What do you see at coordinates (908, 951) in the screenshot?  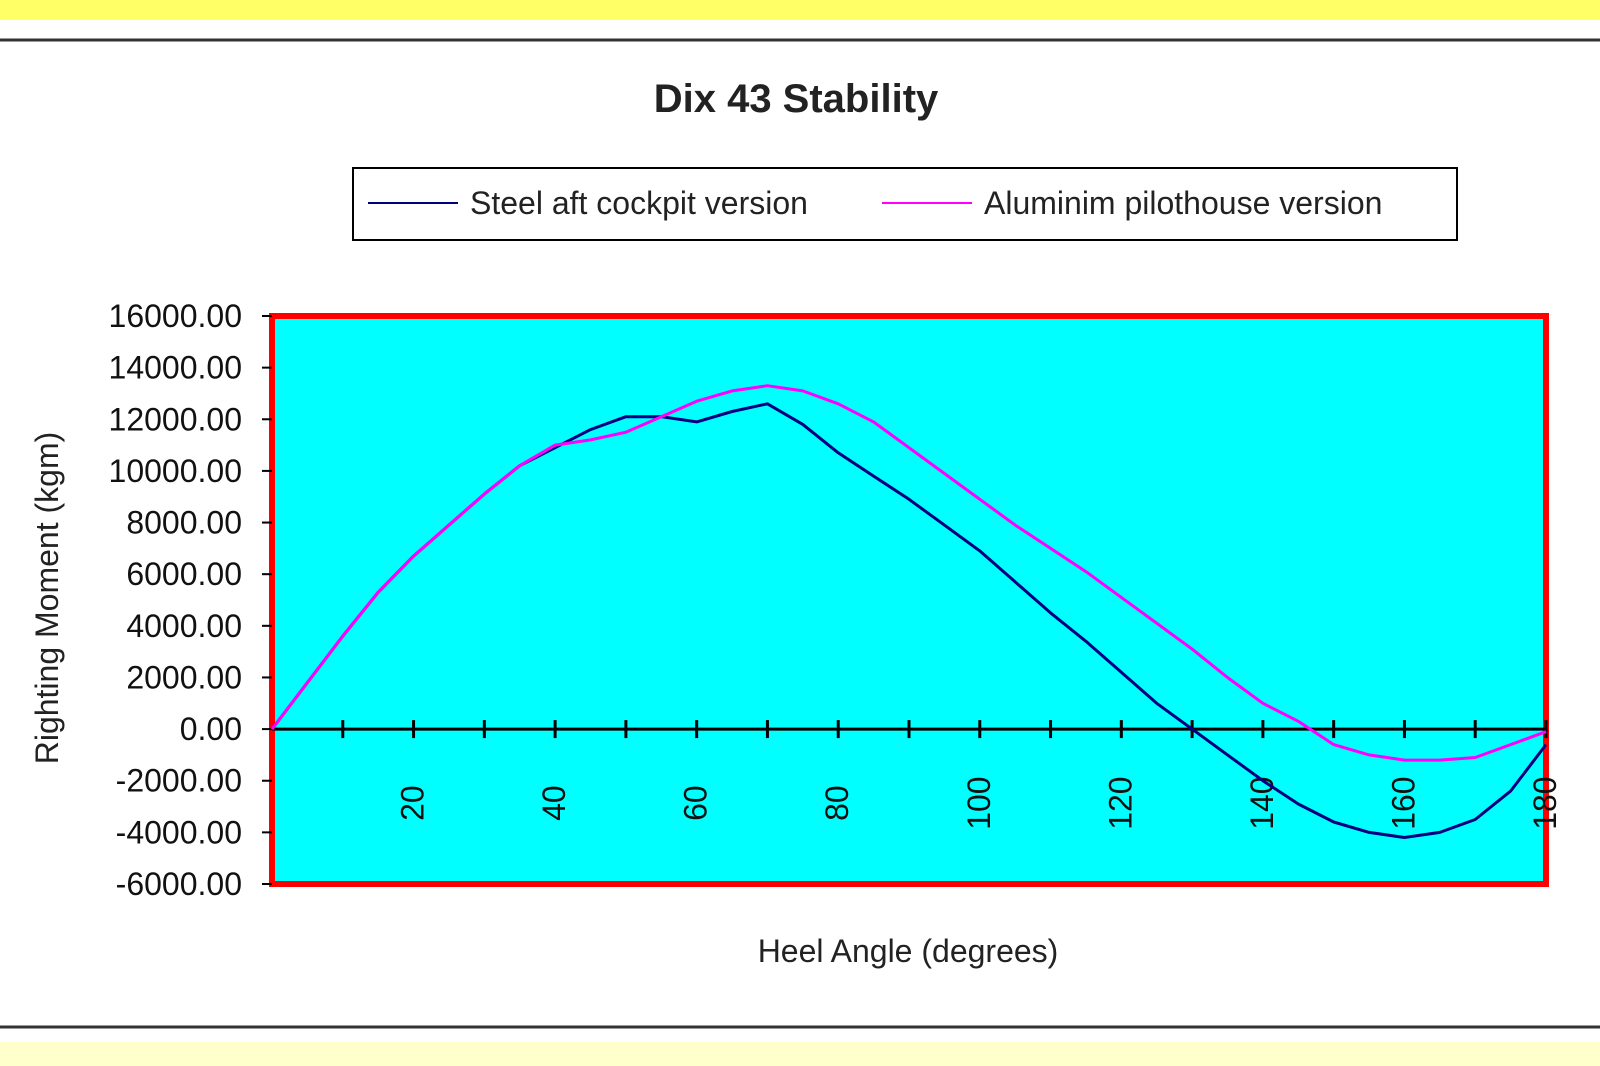 I see `x-axis-title: Heel Angle (degrees)` at bounding box center [908, 951].